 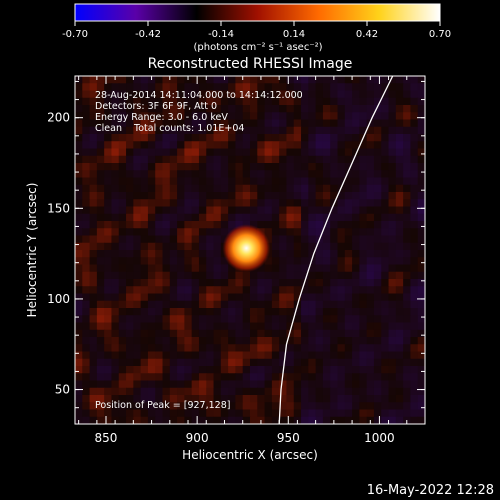 I want to click on colorbar-unit: (photons cm⁻² s⁻¹ asec⁻²), so click(x=257, y=47).